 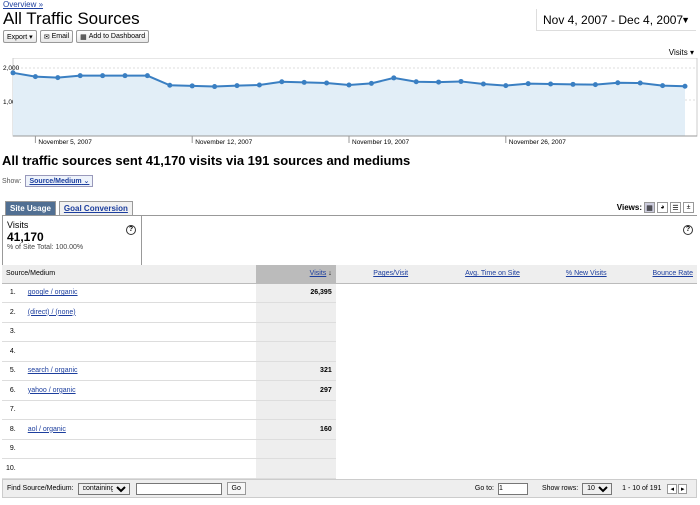 I want to click on table-row: 7., so click(x=349, y=410).